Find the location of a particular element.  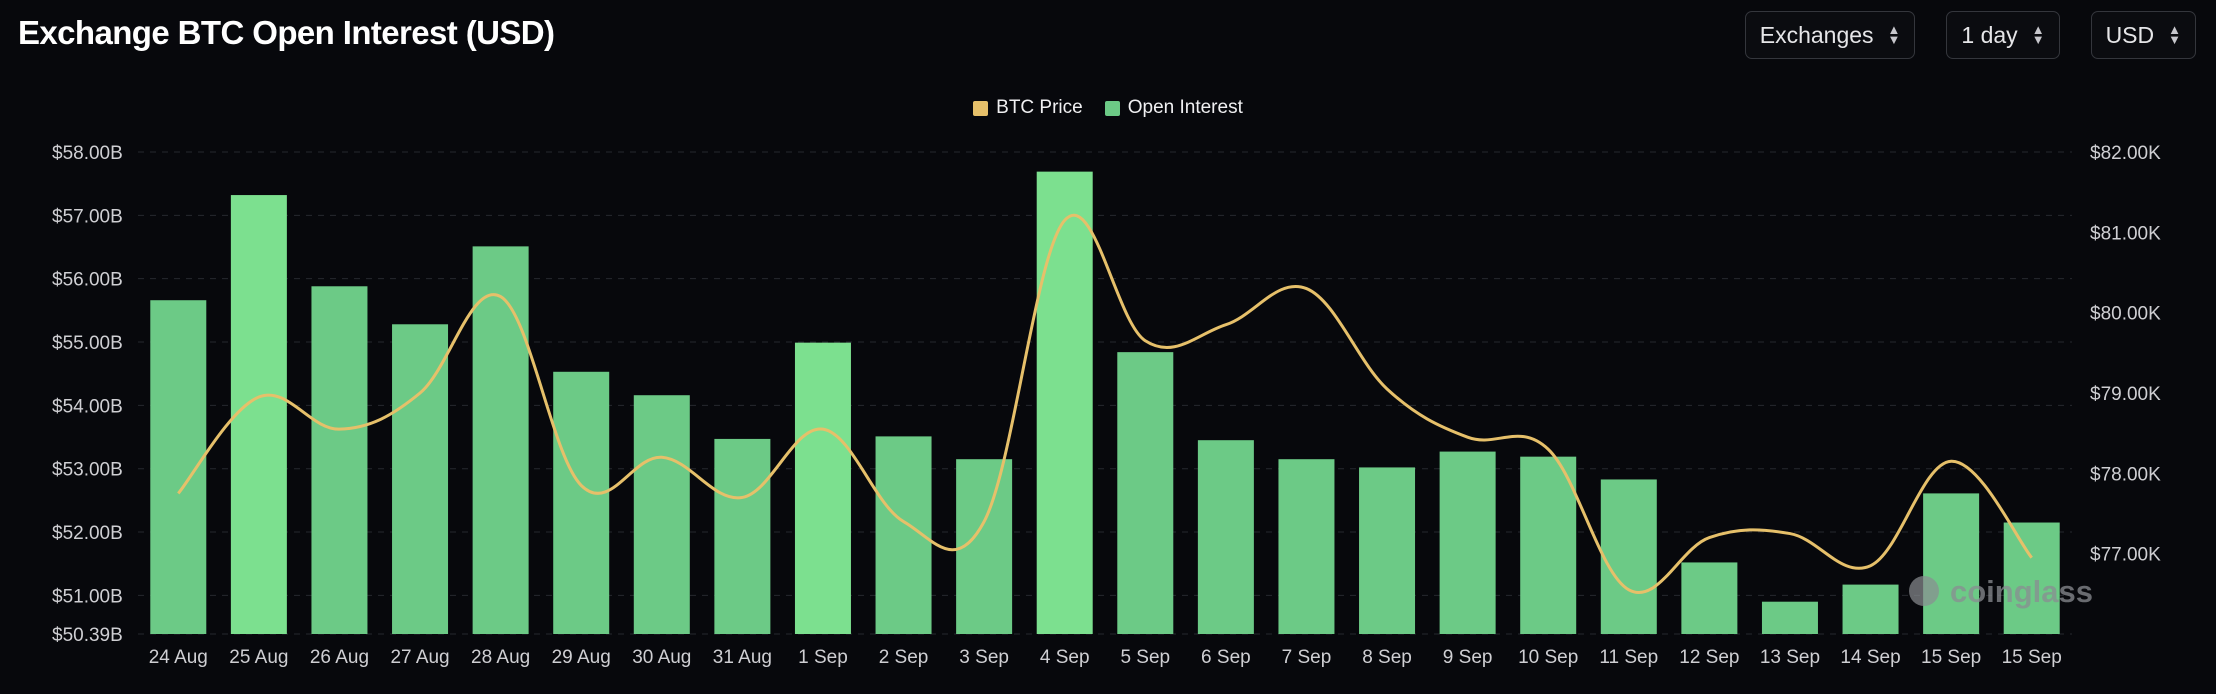

x-tick-label: 26 Aug is located at coordinates (339, 657).